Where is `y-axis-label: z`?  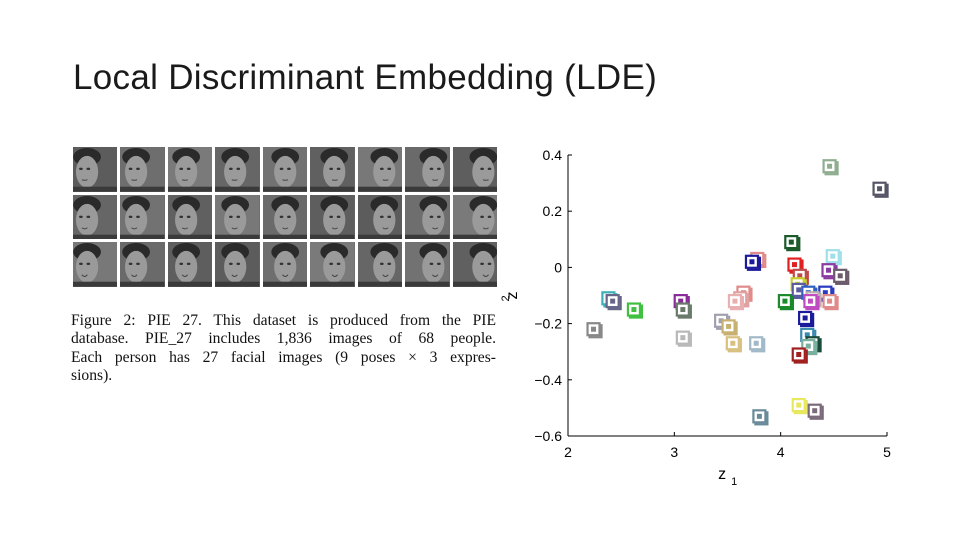 y-axis-label: z is located at coordinates (512, 296).